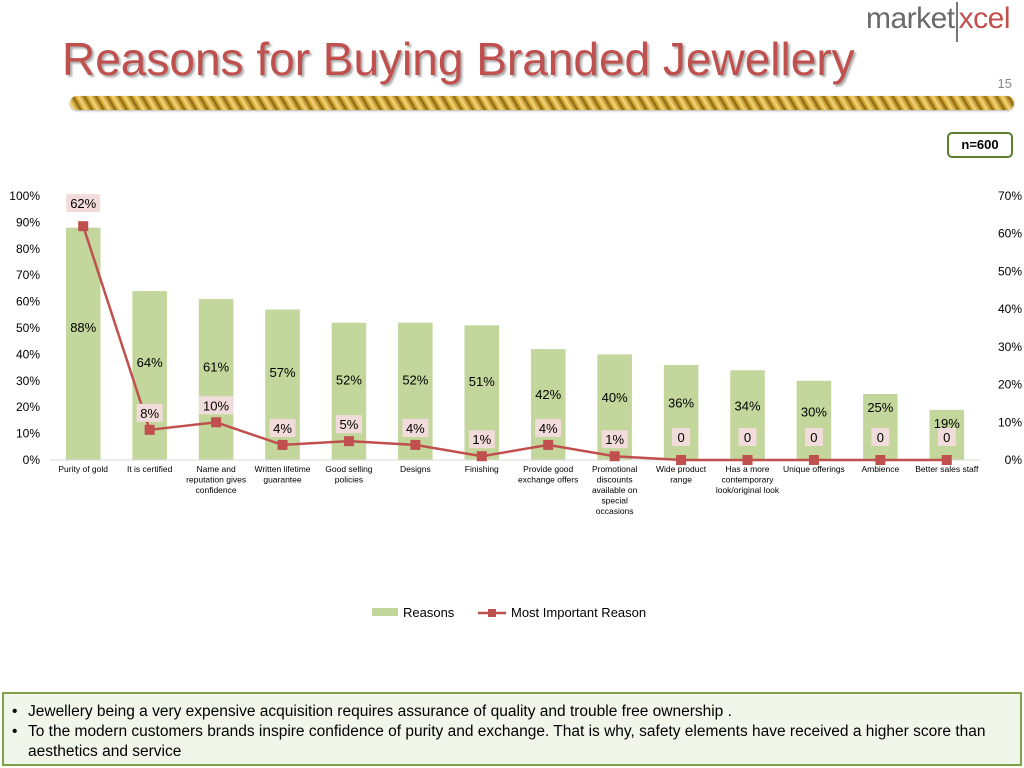 This screenshot has width=1024, height=768. What do you see at coordinates (947, 423) in the screenshot?
I see `bar-value-label: 19%` at bounding box center [947, 423].